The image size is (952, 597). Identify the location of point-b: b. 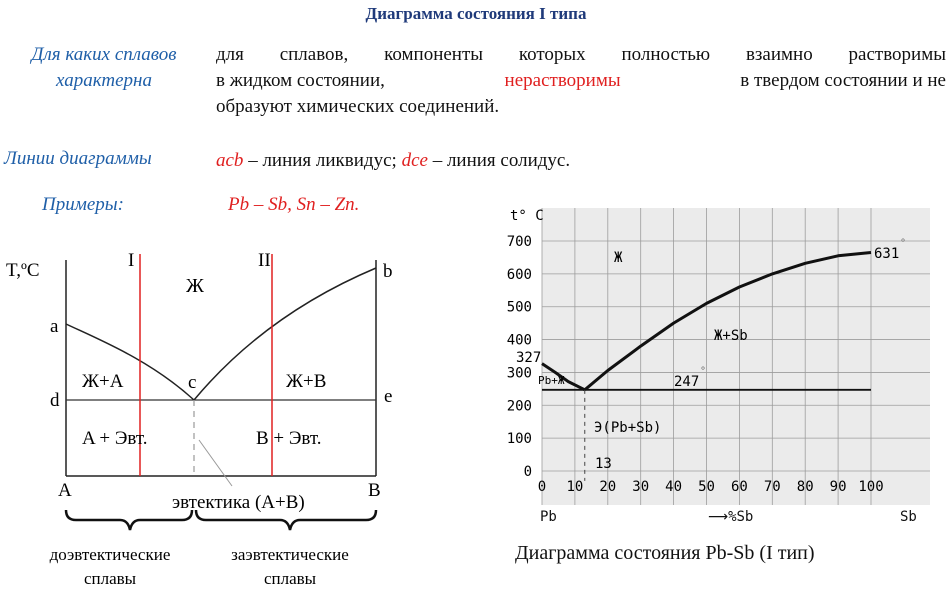
(388, 271).